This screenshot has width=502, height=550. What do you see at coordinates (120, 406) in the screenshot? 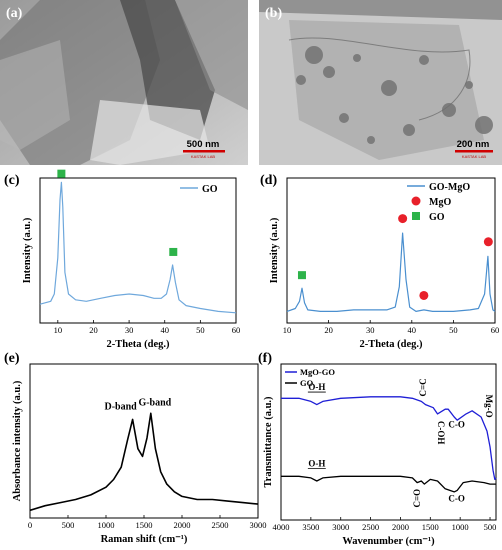
I see `annotation-d-band: D-band` at bounding box center [120, 406].